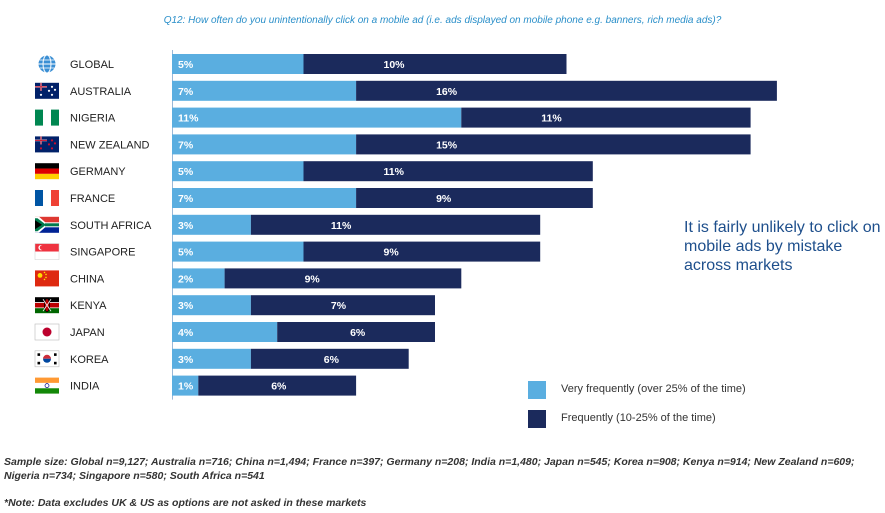  Describe the element at coordinates (87, 333) in the screenshot. I see `category-label-japan: JAPAN` at that location.